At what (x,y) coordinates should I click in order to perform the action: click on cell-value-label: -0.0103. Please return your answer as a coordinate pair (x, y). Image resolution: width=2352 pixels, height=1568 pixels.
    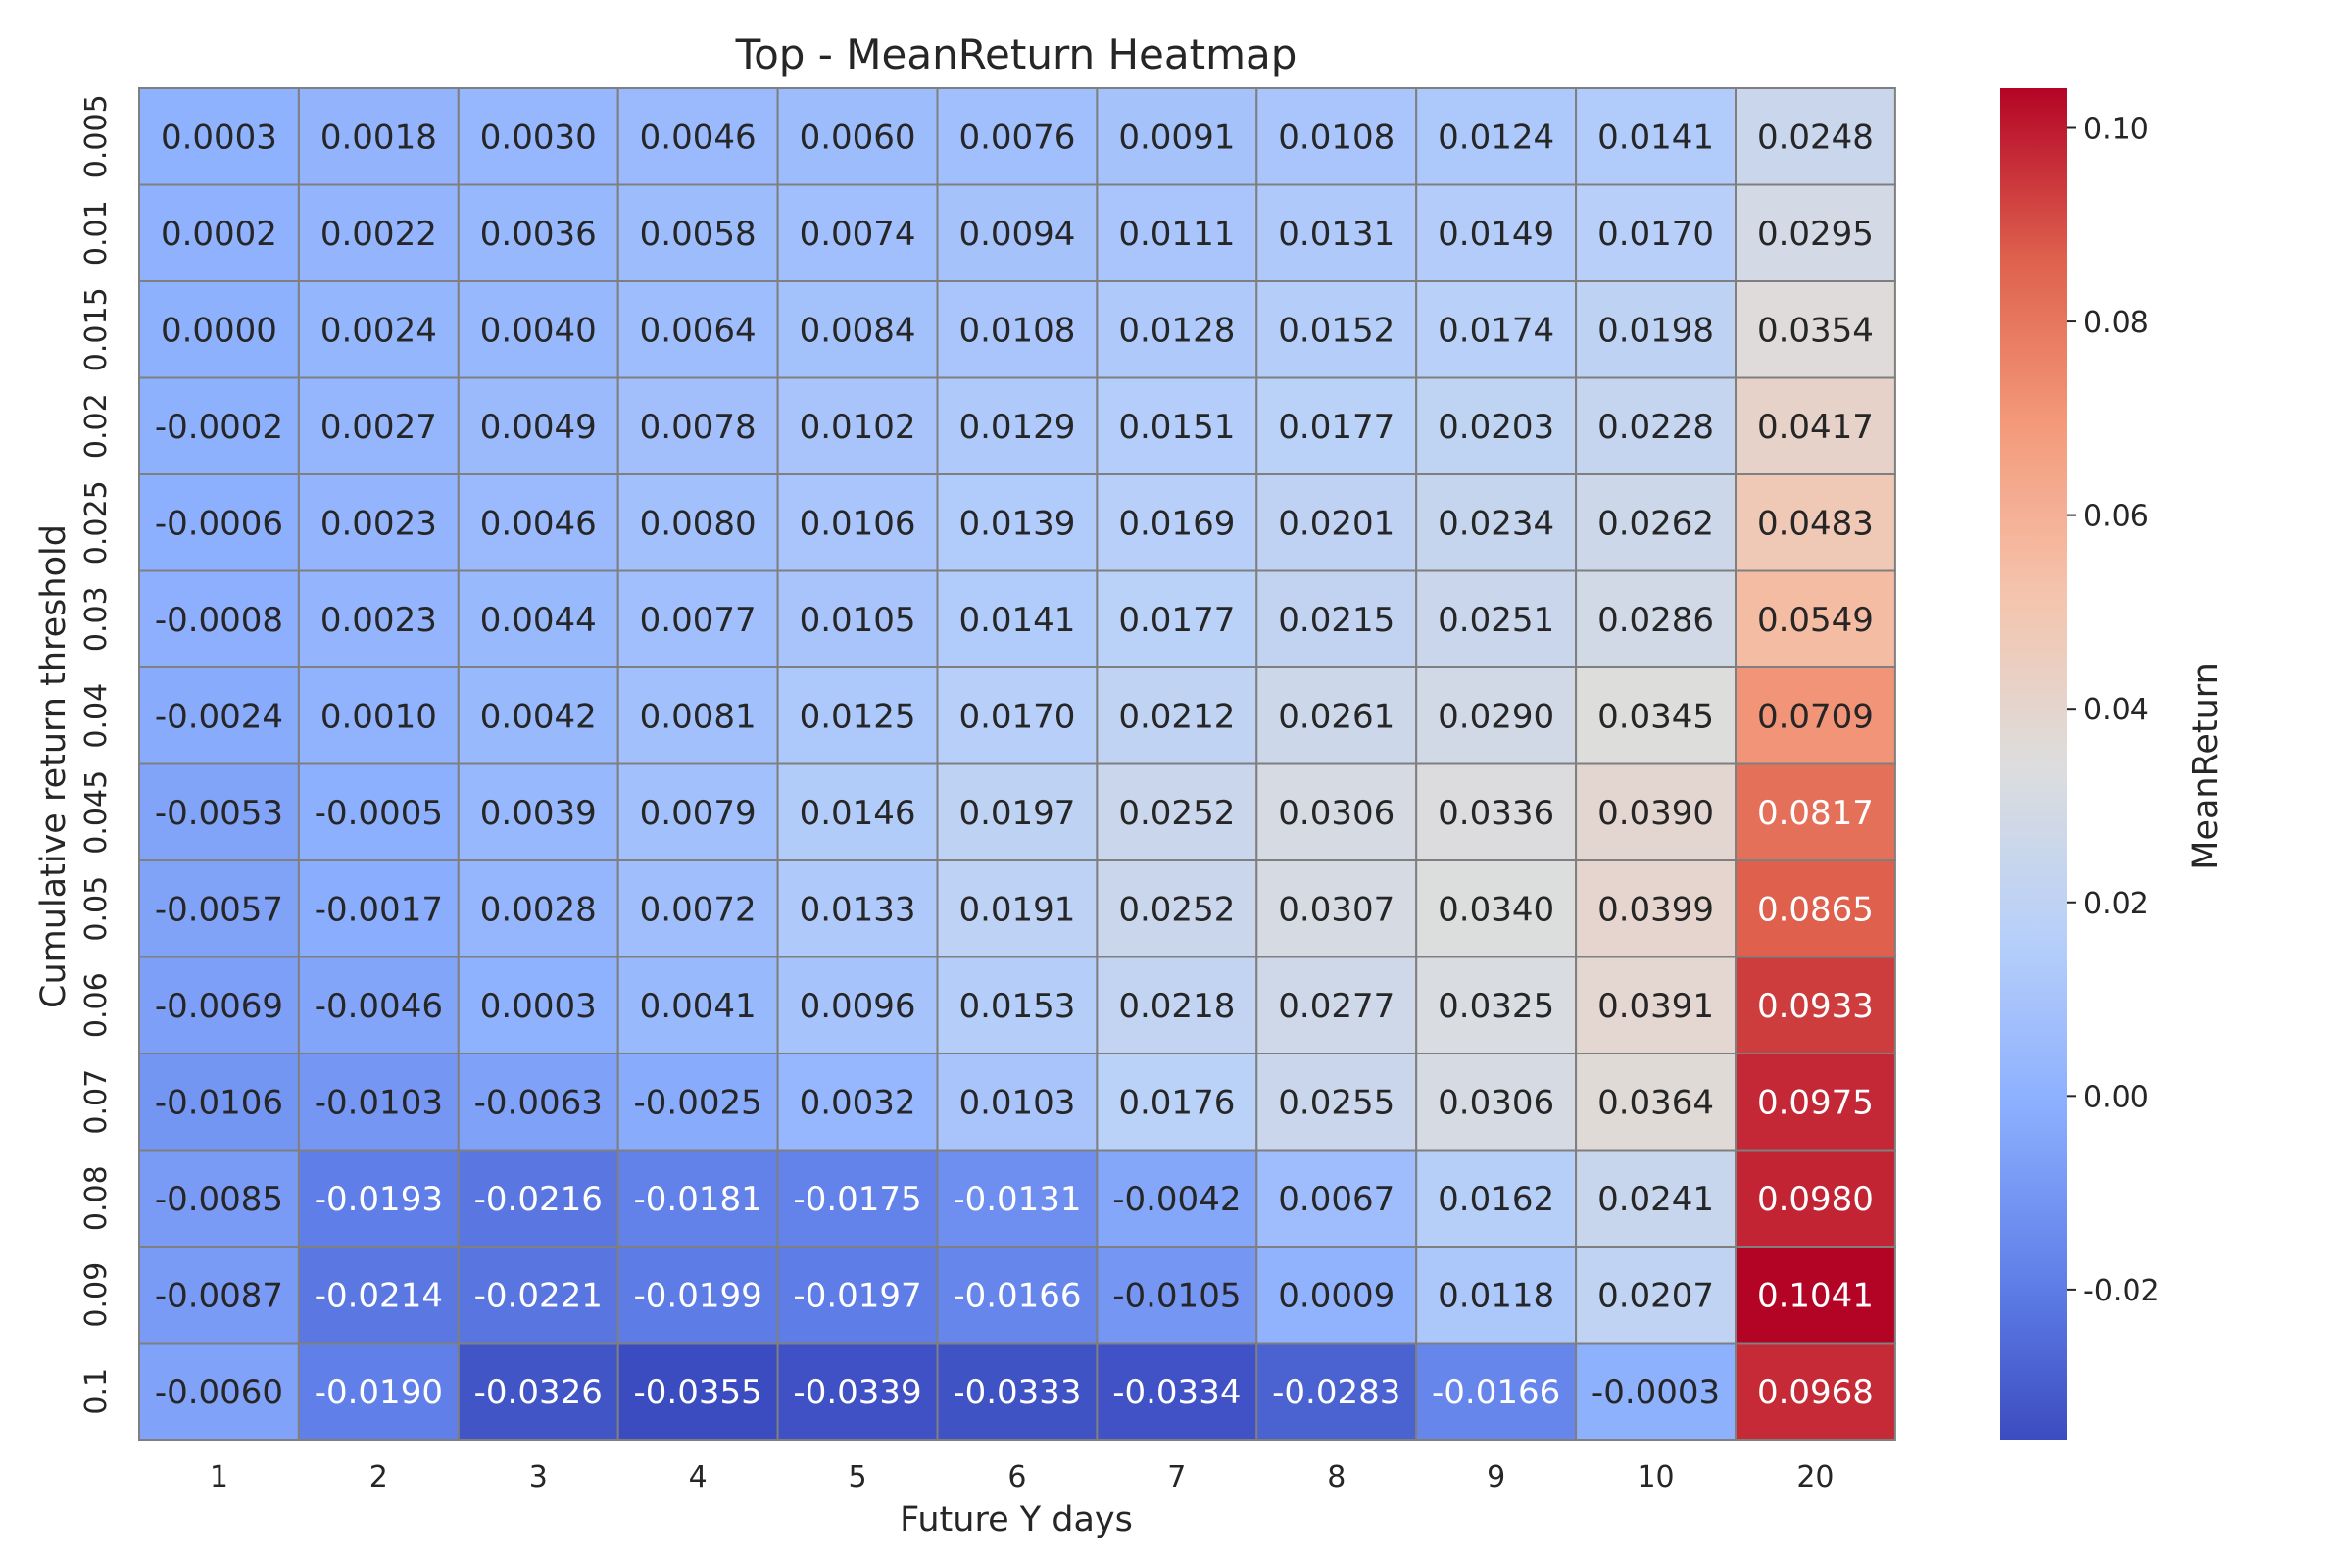
    Looking at the image, I should click on (379, 1102).